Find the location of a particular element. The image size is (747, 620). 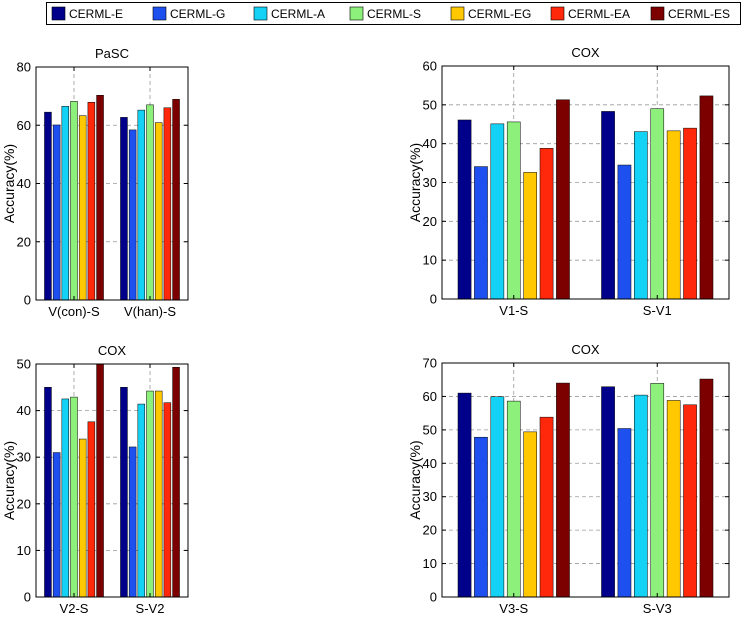

x-tick-label: V(con)-S is located at coordinates (74, 311).